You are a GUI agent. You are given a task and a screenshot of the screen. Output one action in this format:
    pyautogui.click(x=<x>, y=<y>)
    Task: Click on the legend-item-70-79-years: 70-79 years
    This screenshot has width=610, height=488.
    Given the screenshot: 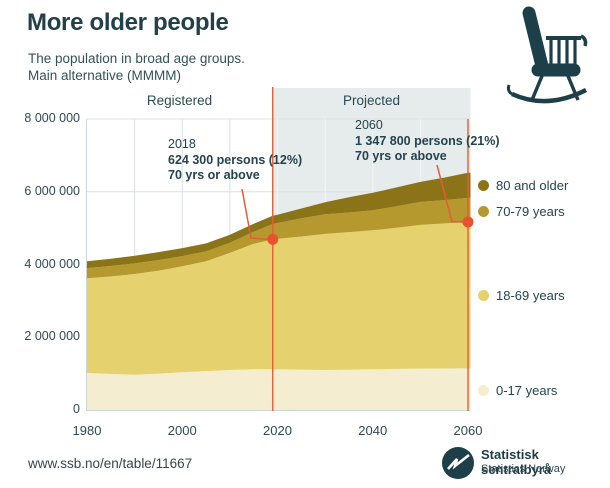 What is the action you would take?
    pyautogui.click(x=521, y=211)
    